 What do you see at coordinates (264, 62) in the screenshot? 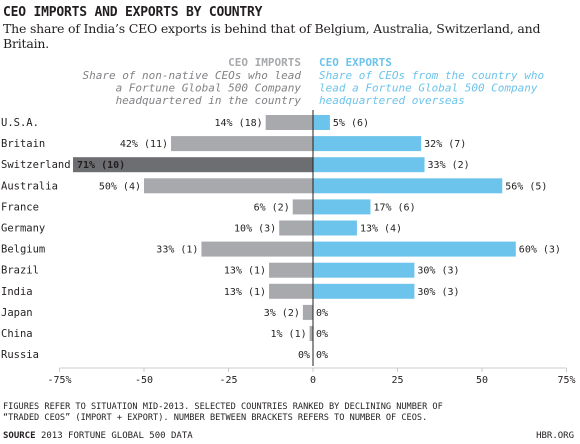
I see `imports-header: CEO IMPORTS` at bounding box center [264, 62].